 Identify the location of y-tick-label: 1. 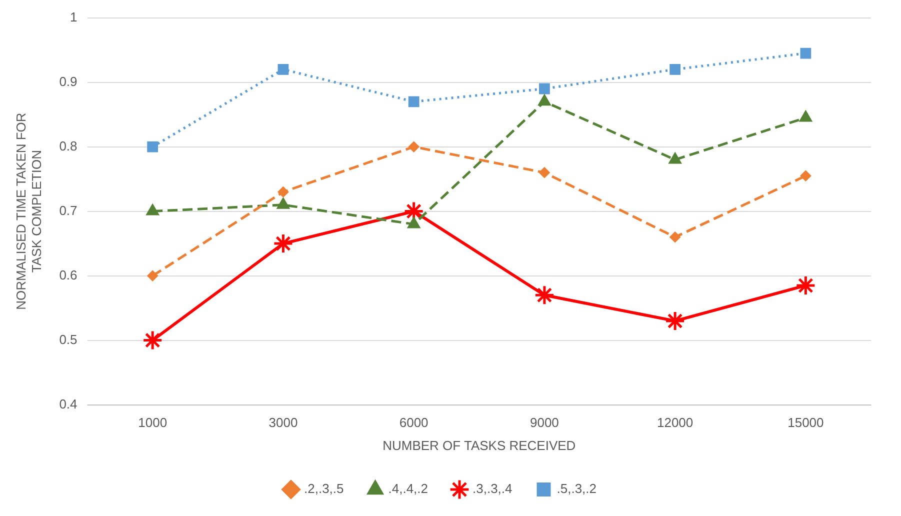
(74, 16).